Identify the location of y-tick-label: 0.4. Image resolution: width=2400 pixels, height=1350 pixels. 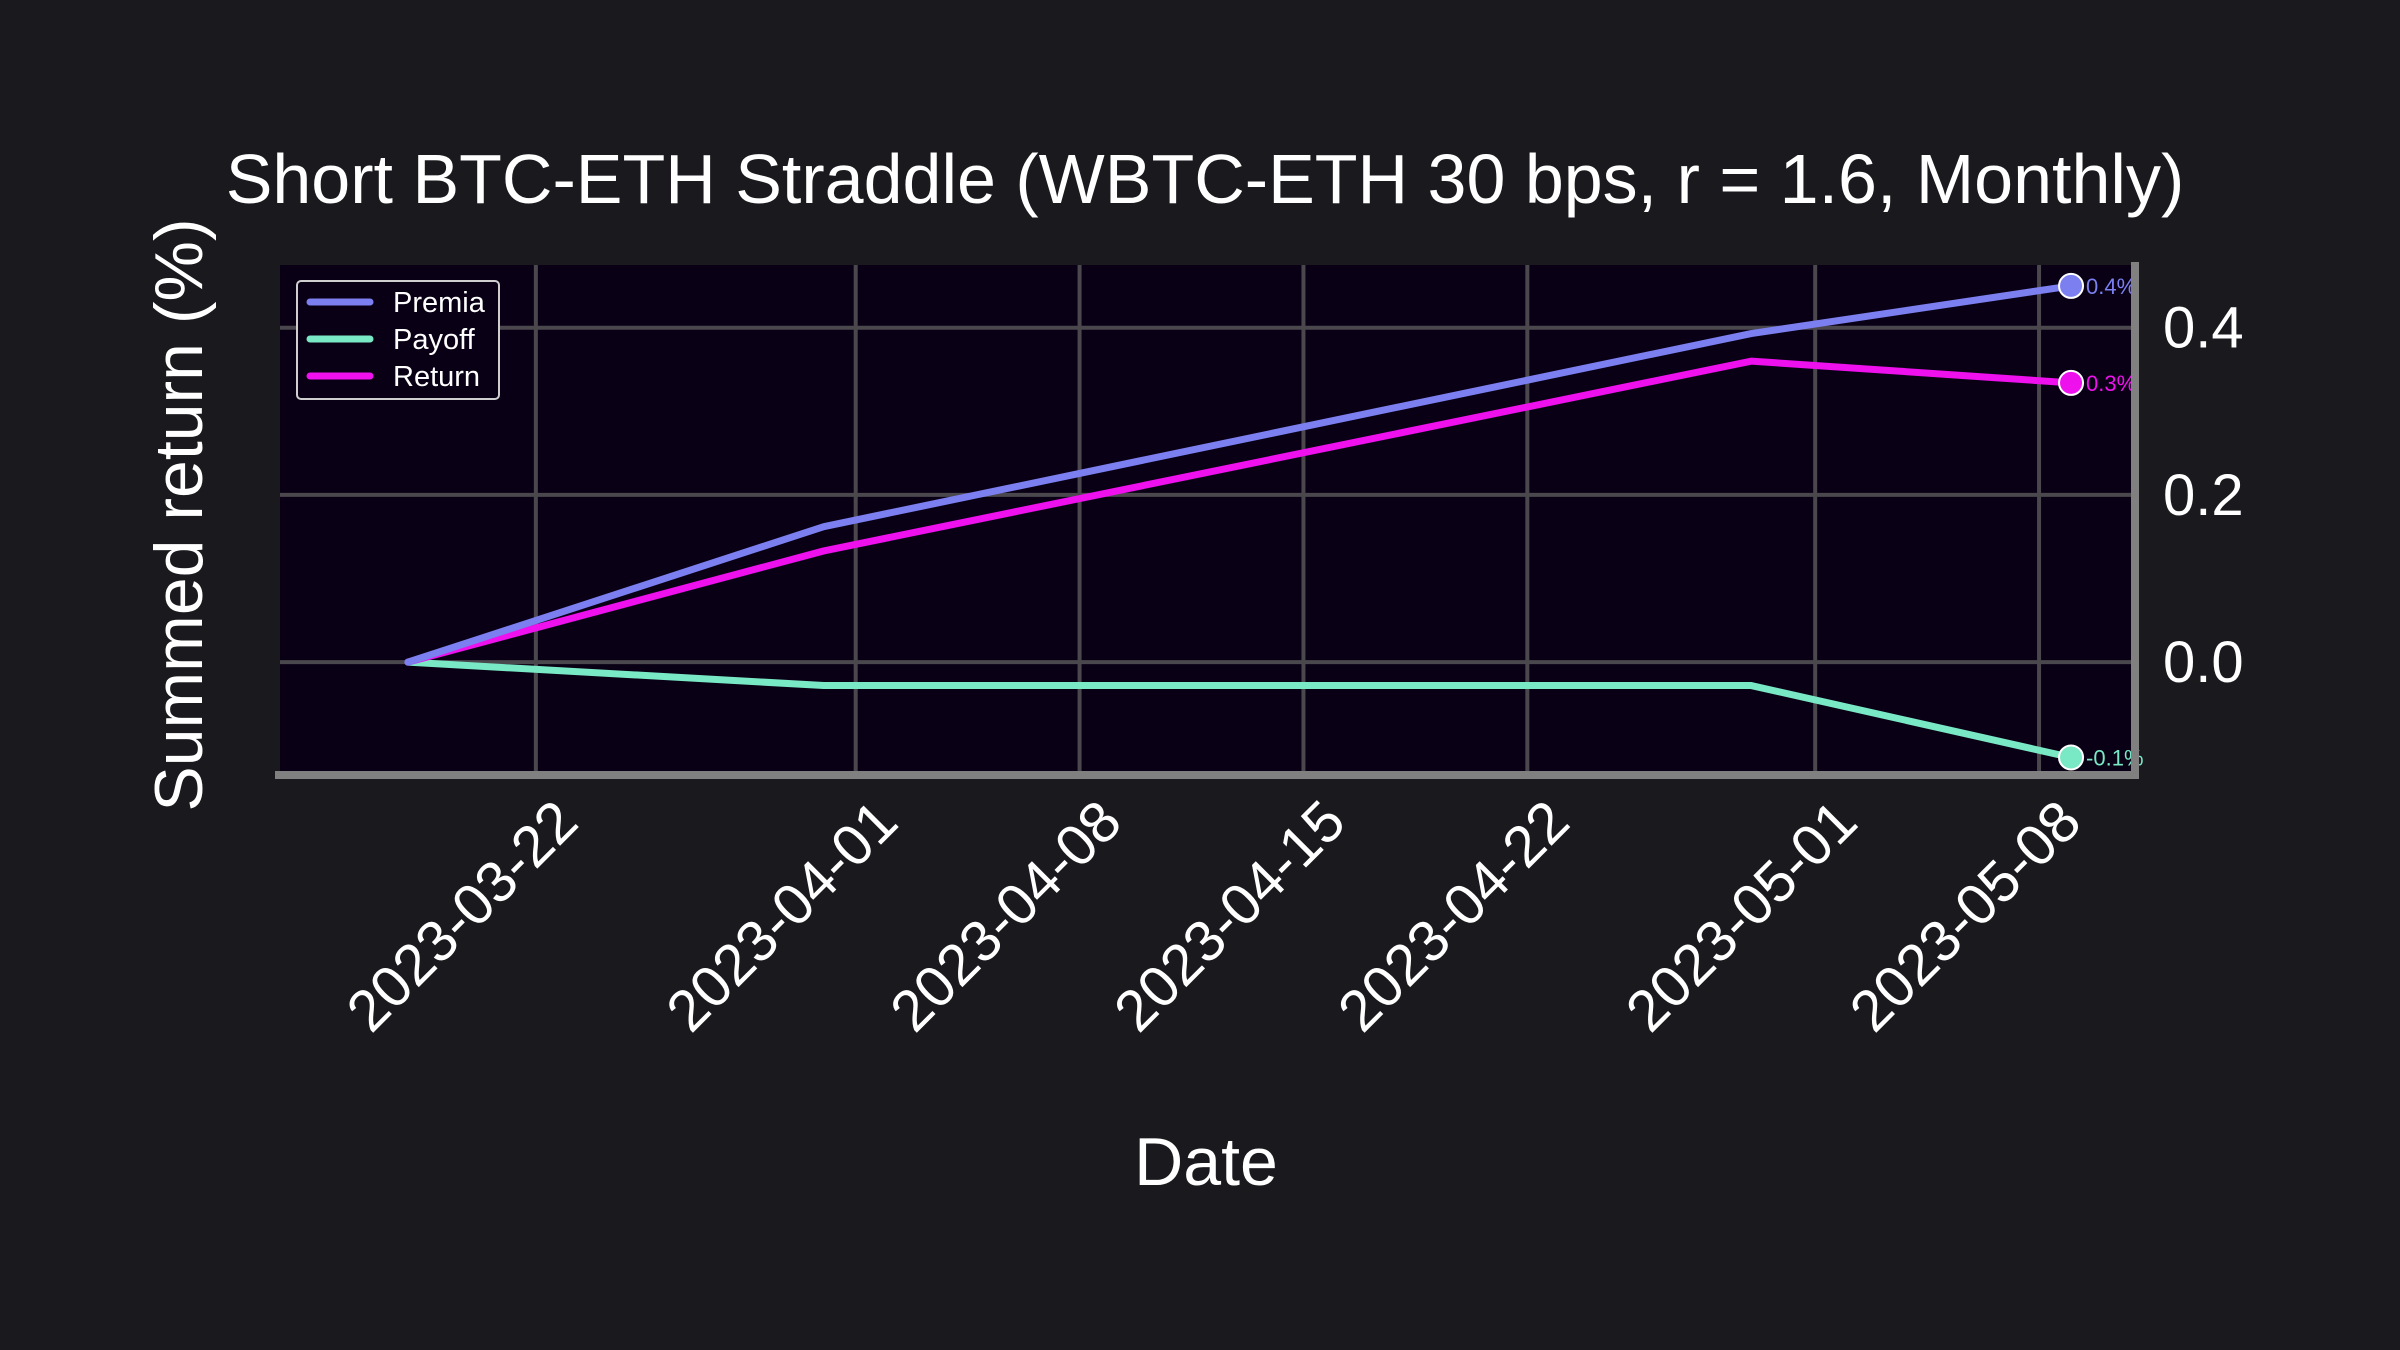
(2203, 328).